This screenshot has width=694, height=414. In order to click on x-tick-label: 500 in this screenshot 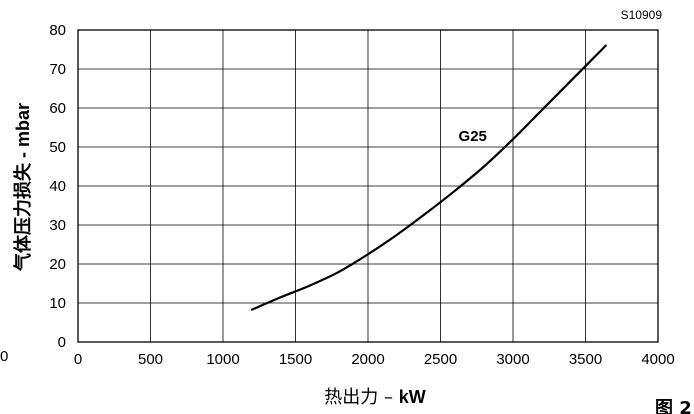, I will do `click(150, 359)`.